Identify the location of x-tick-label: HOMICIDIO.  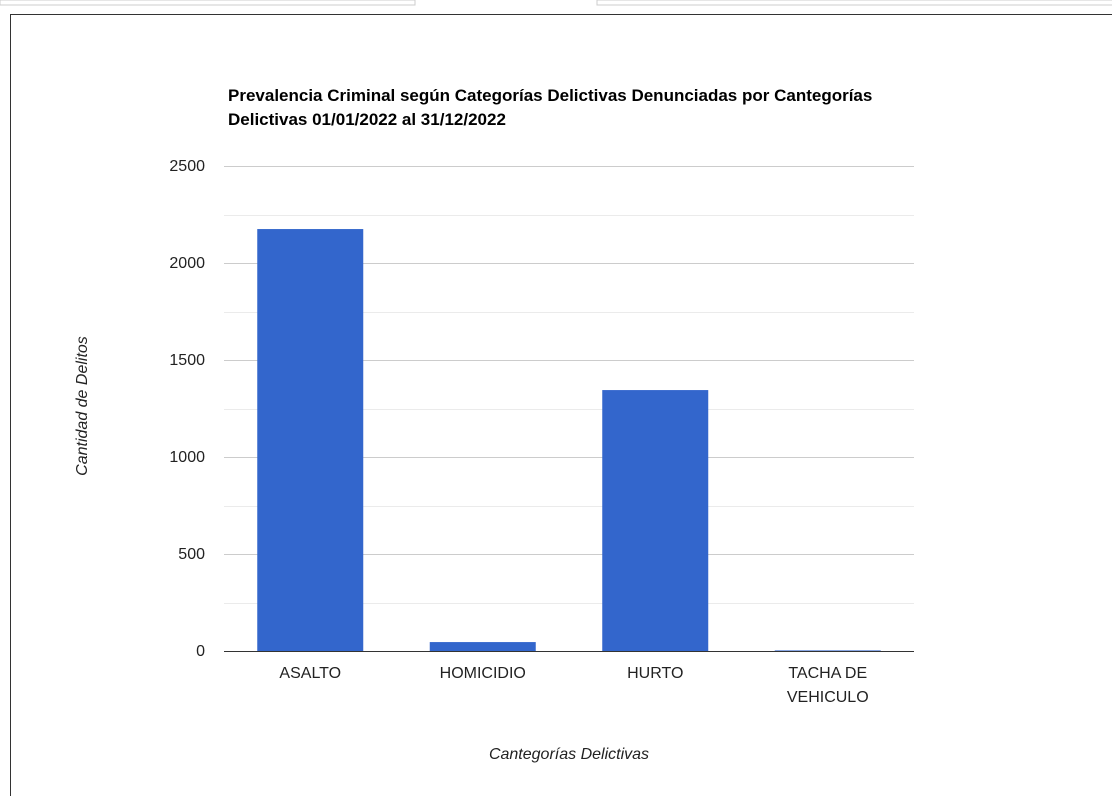
(482, 673).